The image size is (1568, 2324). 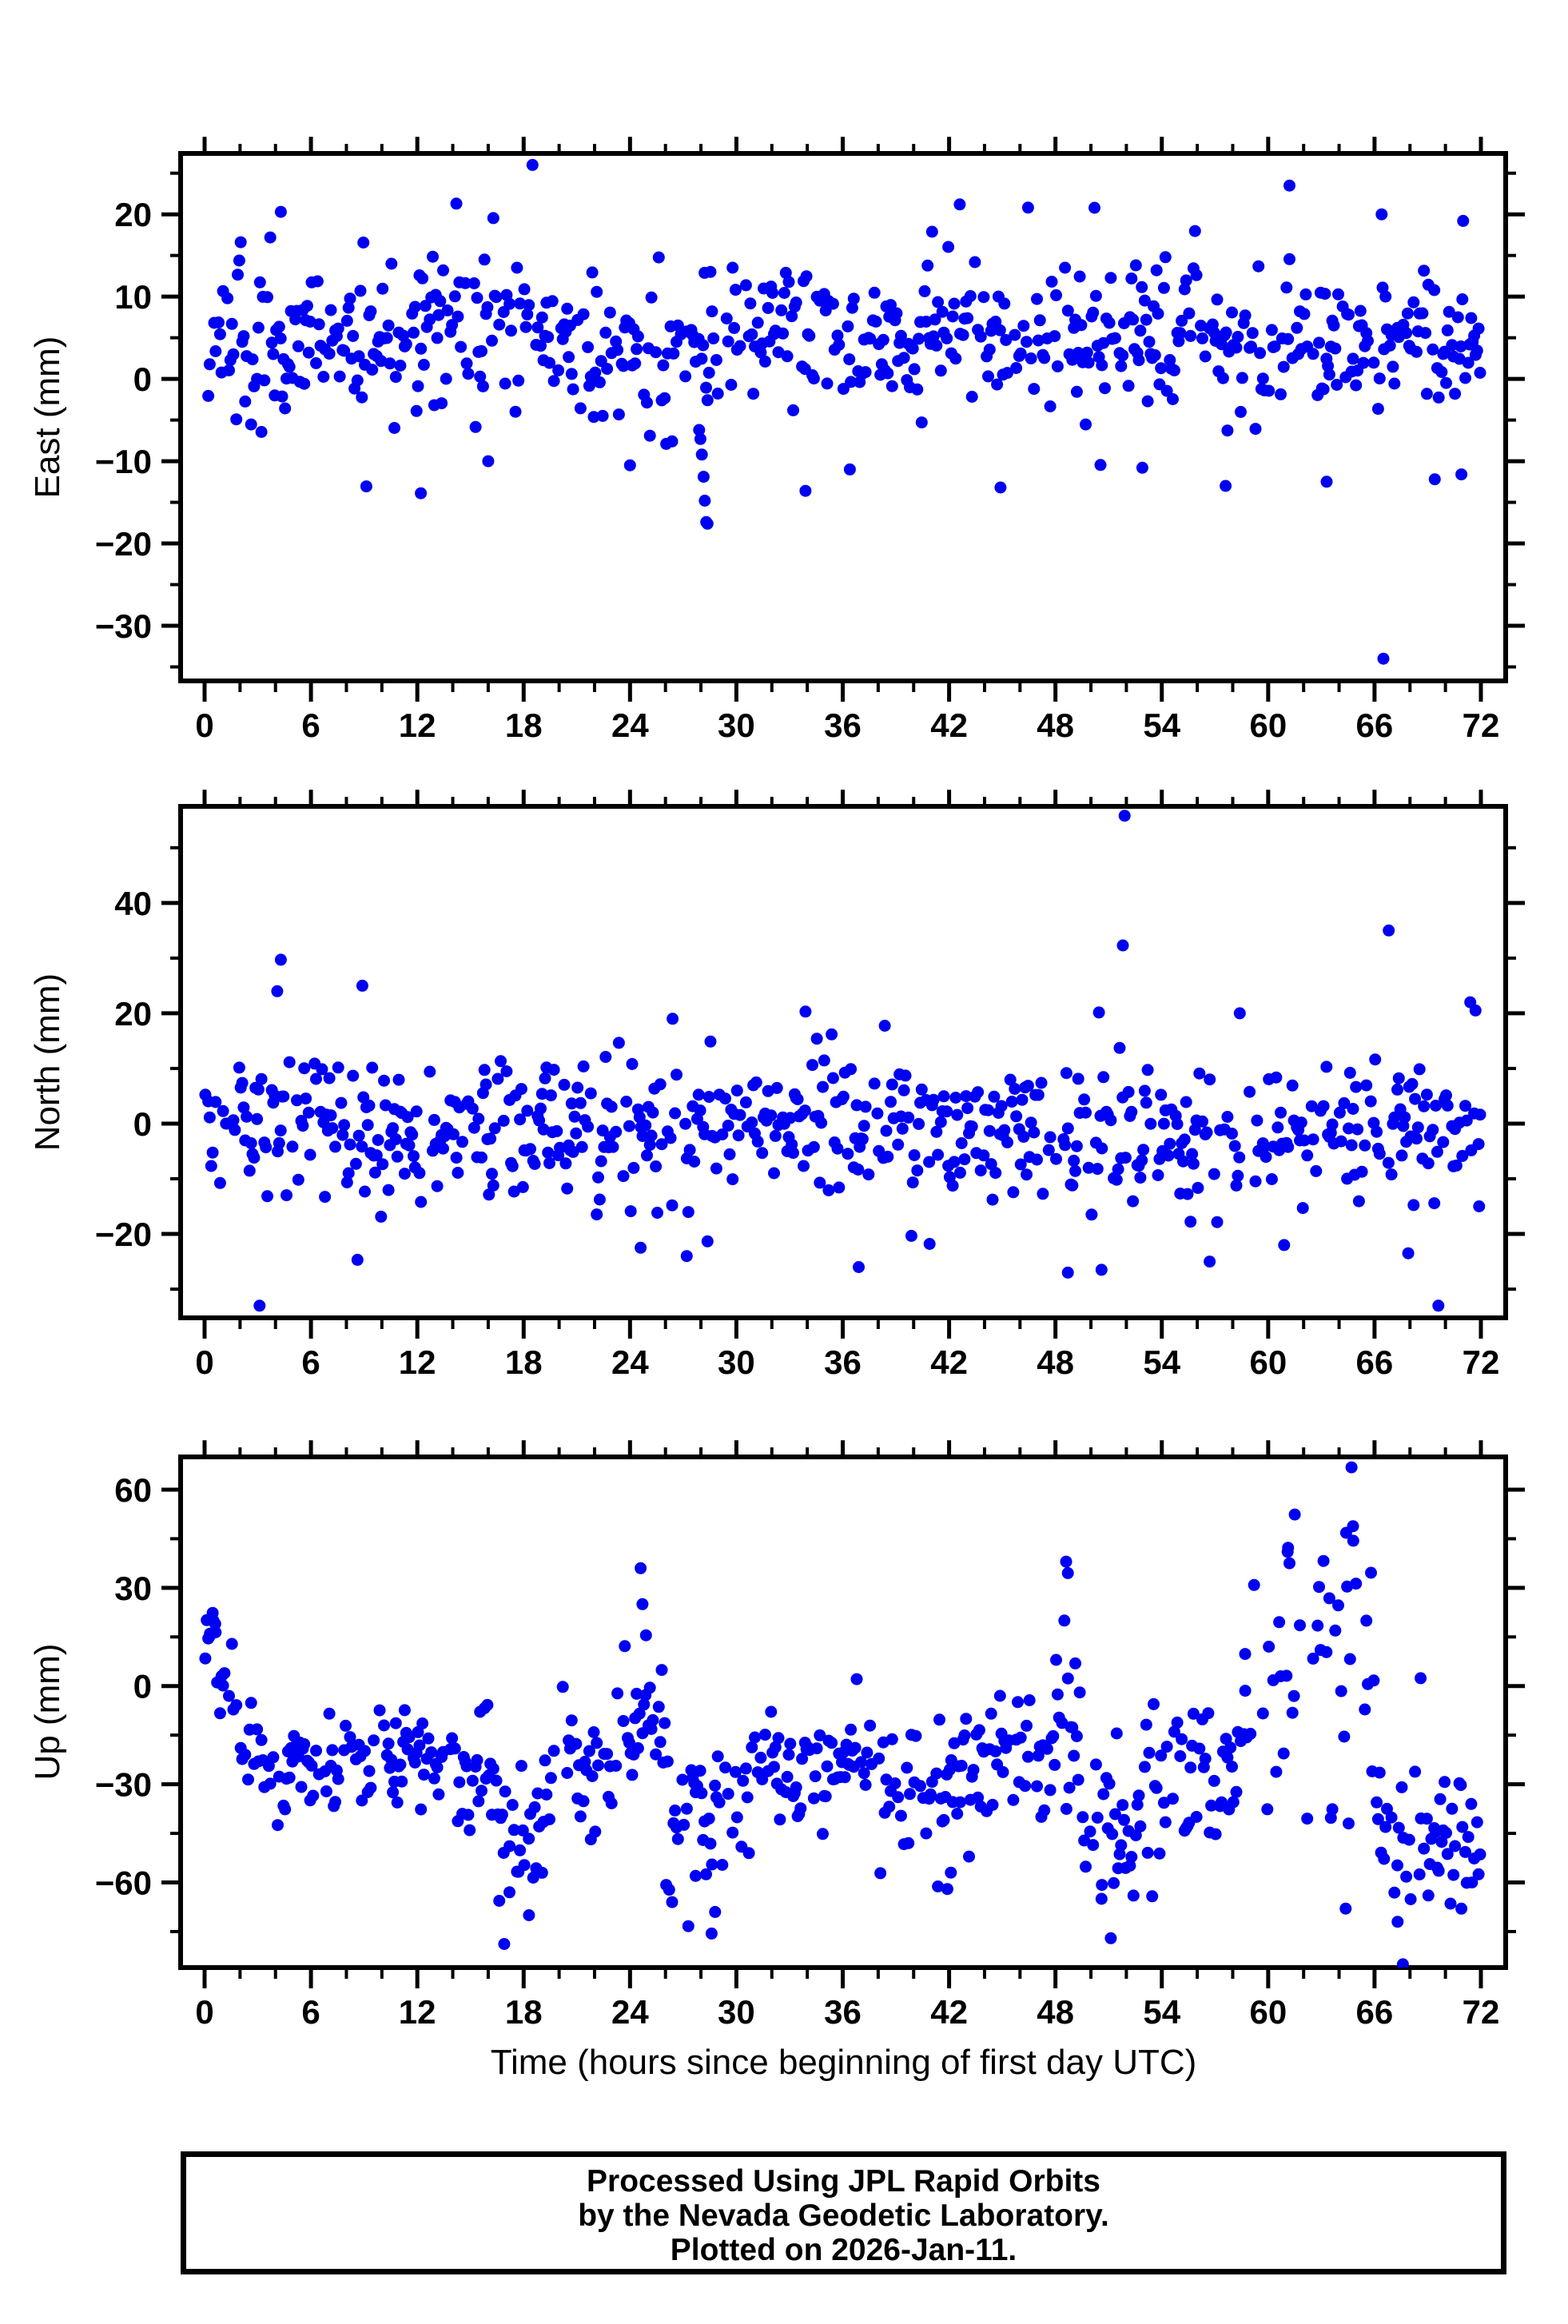 What do you see at coordinates (133, 1588) in the screenshot?
I see `y-tick-label: 30` at bounding box center [133, 1588].